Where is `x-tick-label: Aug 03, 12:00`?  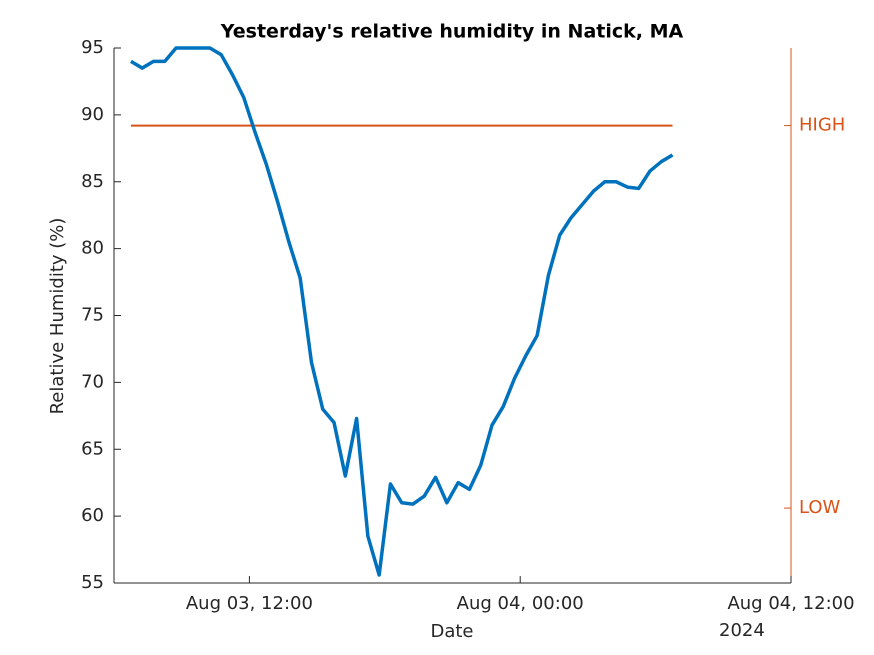 x-tick-label: Aug 03, 12:00 is located at coordinates (249, 603).